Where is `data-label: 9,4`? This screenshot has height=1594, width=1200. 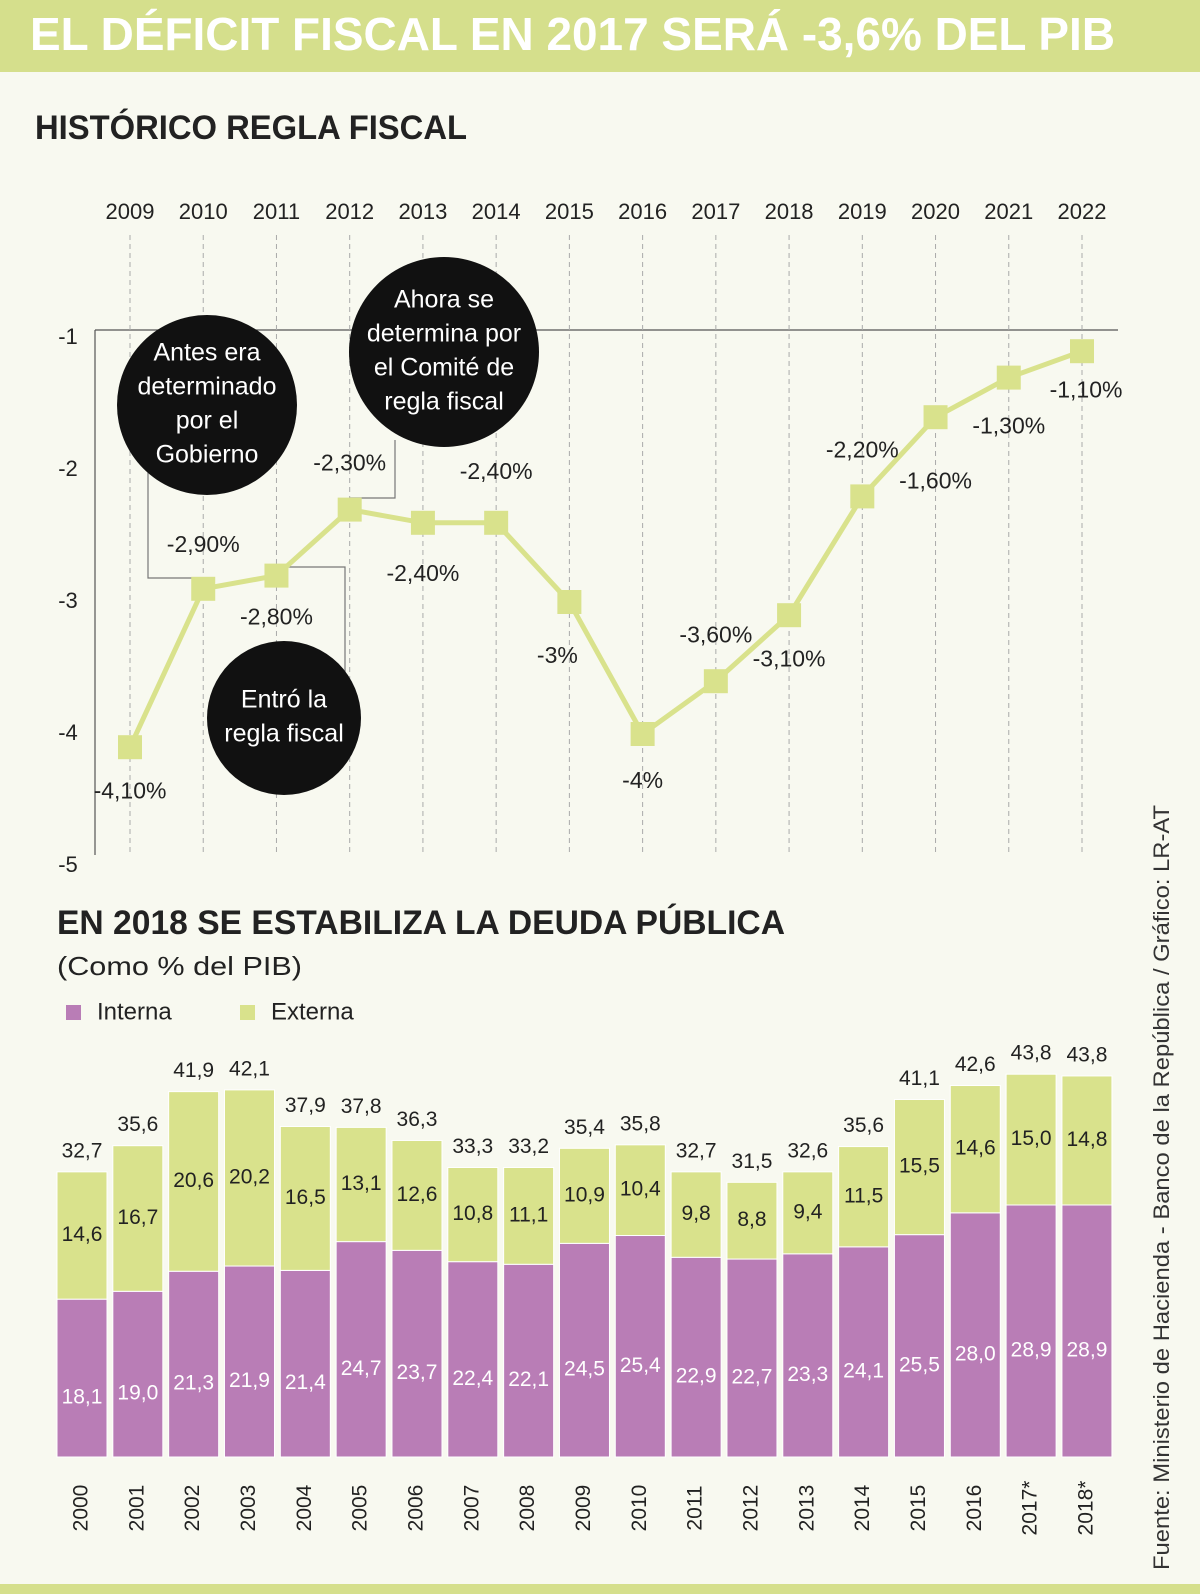 data-label: 9,4 is located at coordinates (808, 1211).